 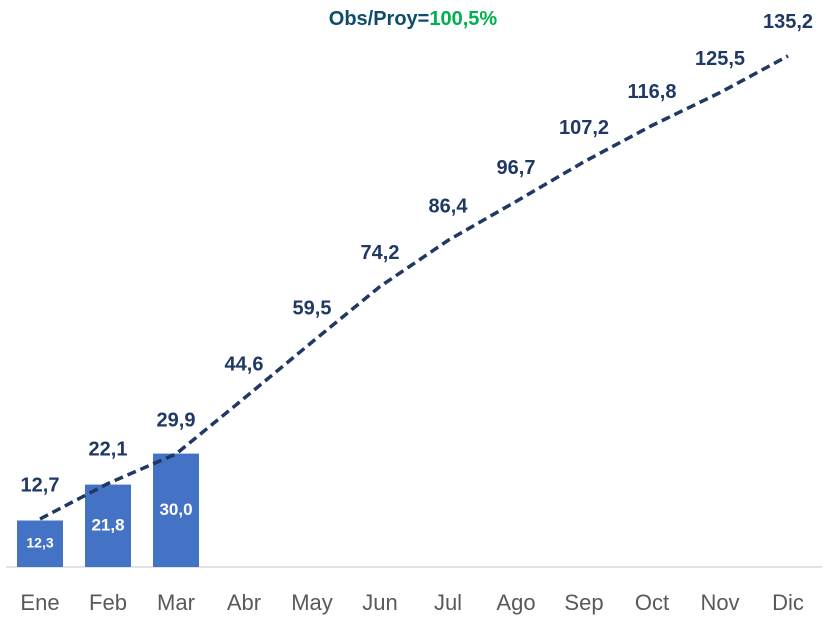 I want to click on line-label: 29,9, so click(x=176, y=420).